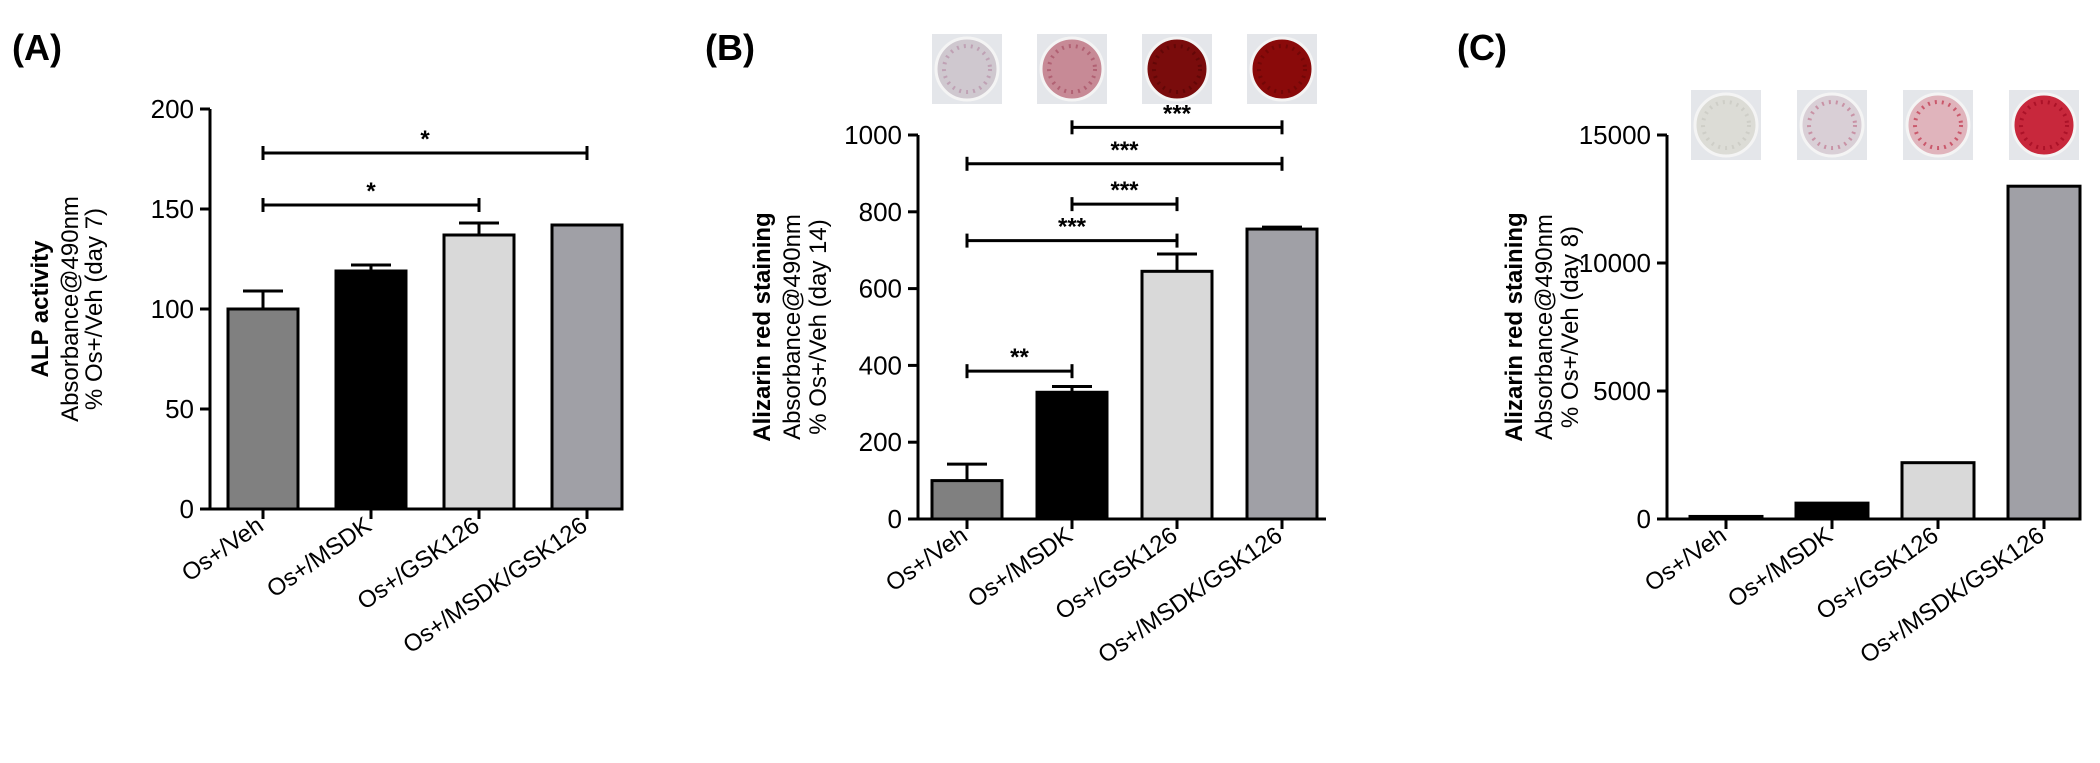 Image resolution: width=2100 pixels, height=763 pixels. Describe the element at coordinates (37, 47) in the screenshot. I see `panel-label-a: (A)` at that location.